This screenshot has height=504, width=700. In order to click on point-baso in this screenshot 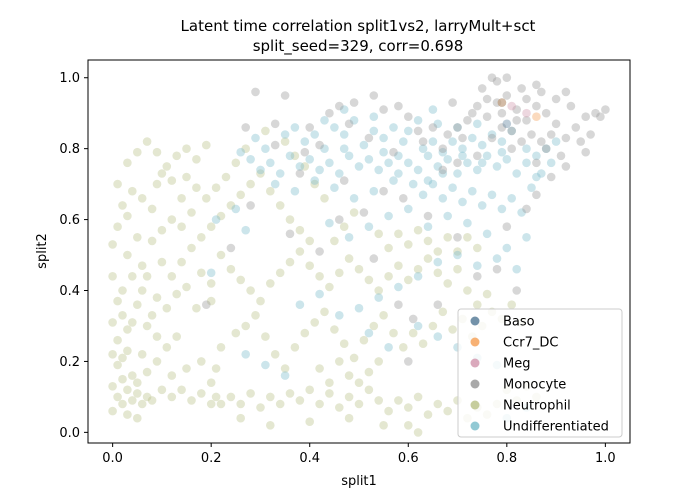, I will do `click(502, 102)`.